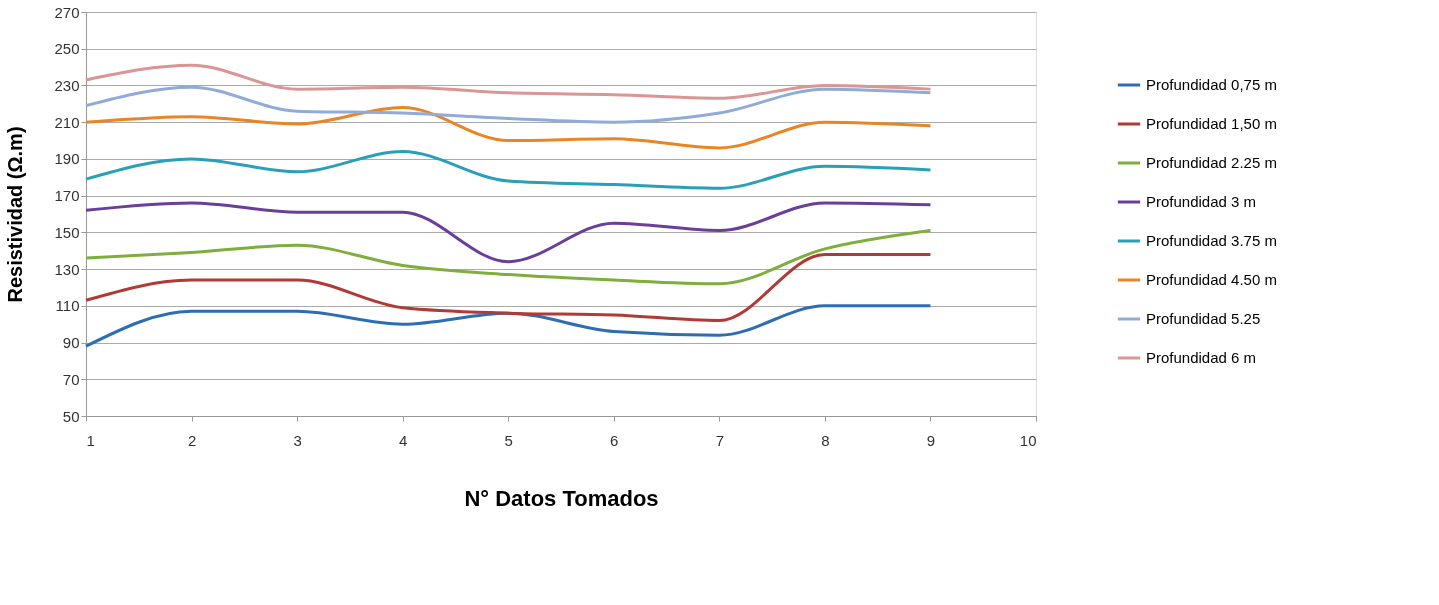  I want to click on legend-label: Profundidad 3.75 m, so click(1211, 240).